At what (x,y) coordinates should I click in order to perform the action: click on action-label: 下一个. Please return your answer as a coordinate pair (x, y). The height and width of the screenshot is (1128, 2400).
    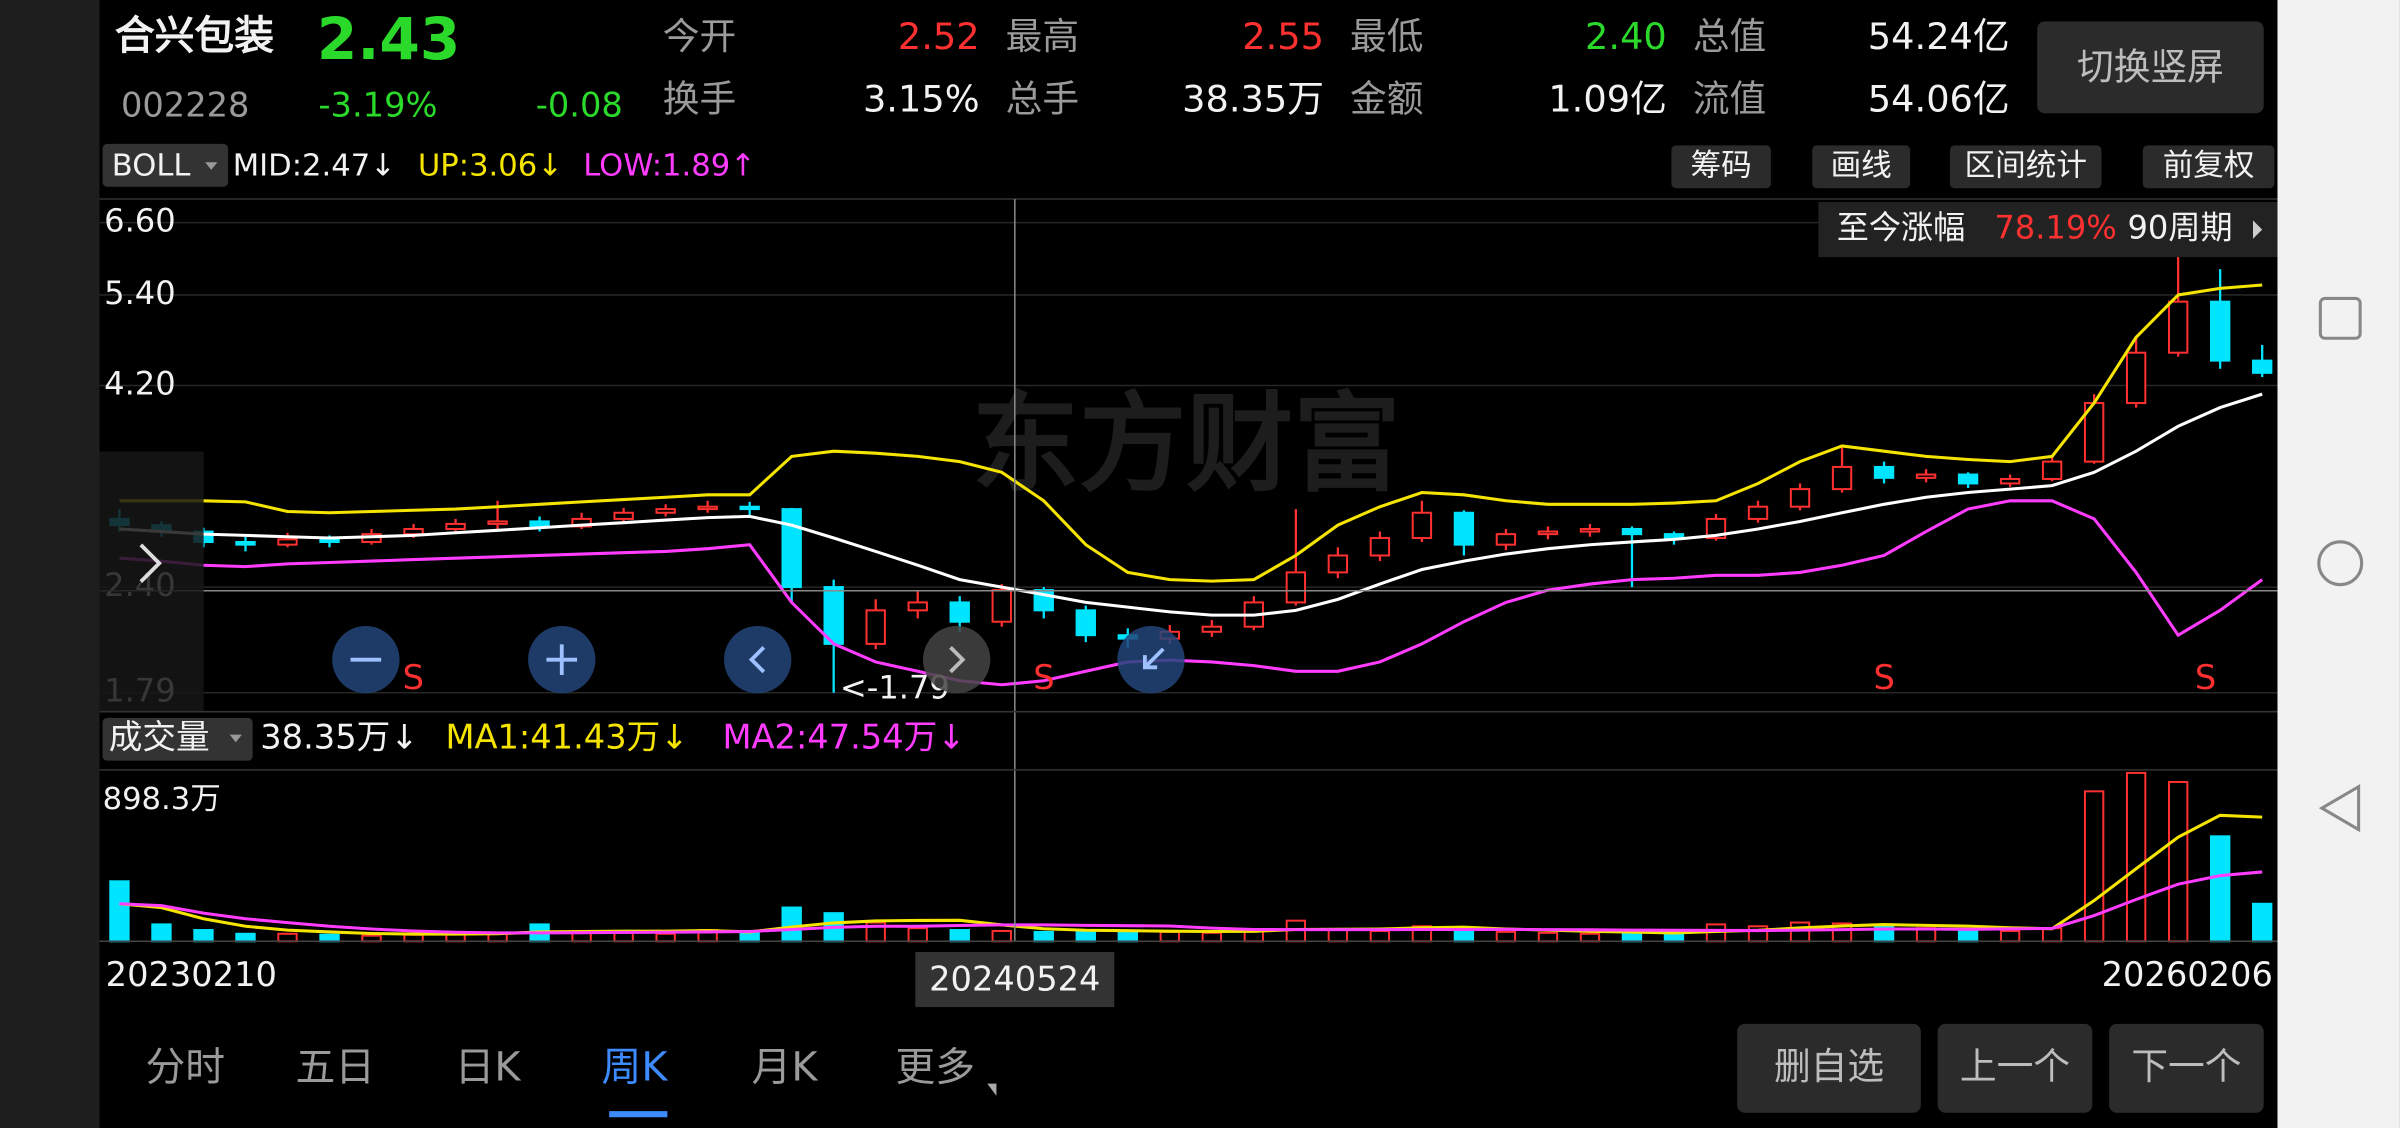
    Looking at the image, I should click on (2186, 1066).